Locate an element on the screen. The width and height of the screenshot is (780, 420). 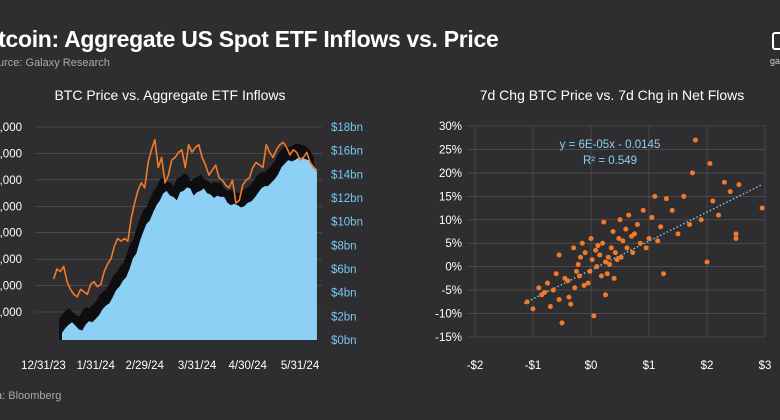
right-axis-tick: $4bn is located at coordinates (344, 294).